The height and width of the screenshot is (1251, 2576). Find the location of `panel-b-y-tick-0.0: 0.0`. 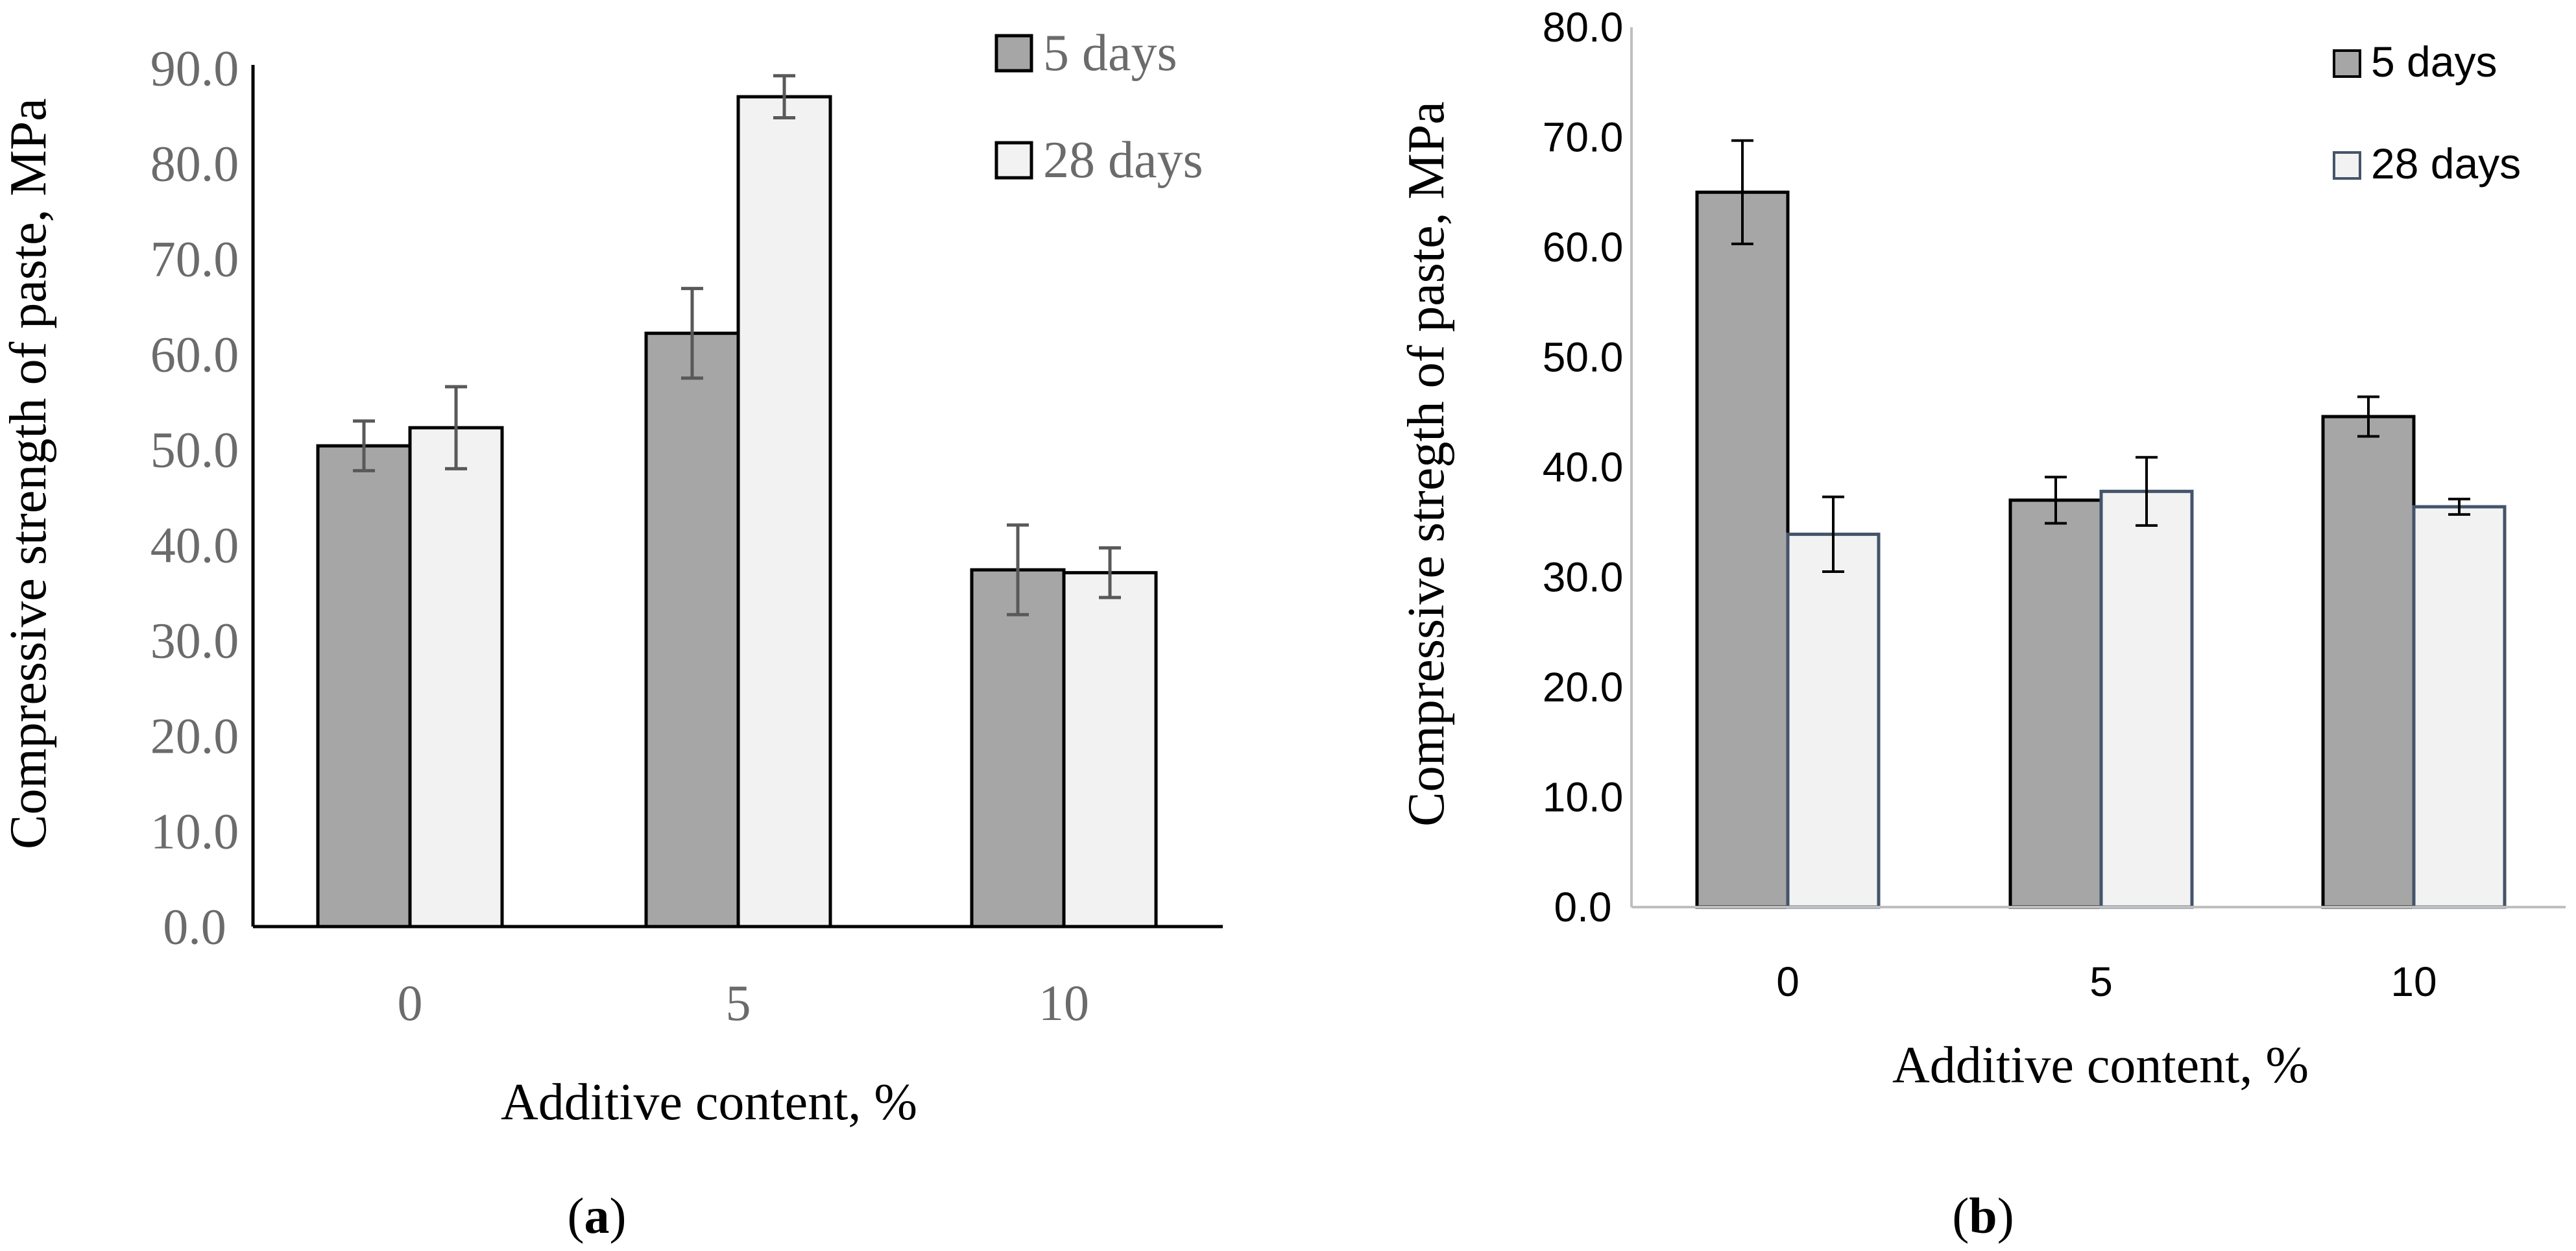

panel-b-y-tick-0.0: 0.0 is located at coordinates (1583, 907).